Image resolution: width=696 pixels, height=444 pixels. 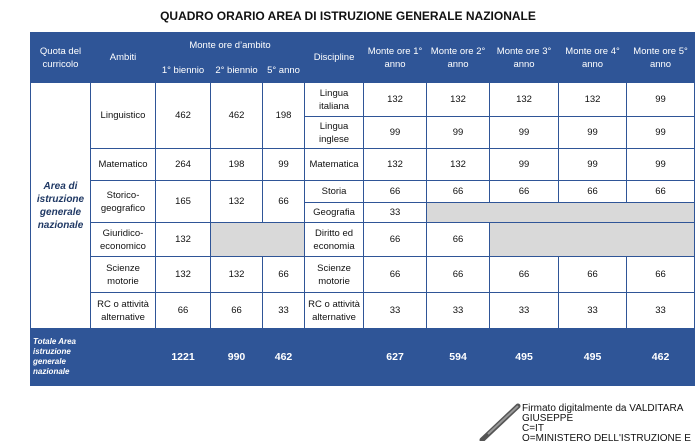 I want to click on cell: Monte ore d’ambito, so click(x=230, y=45).